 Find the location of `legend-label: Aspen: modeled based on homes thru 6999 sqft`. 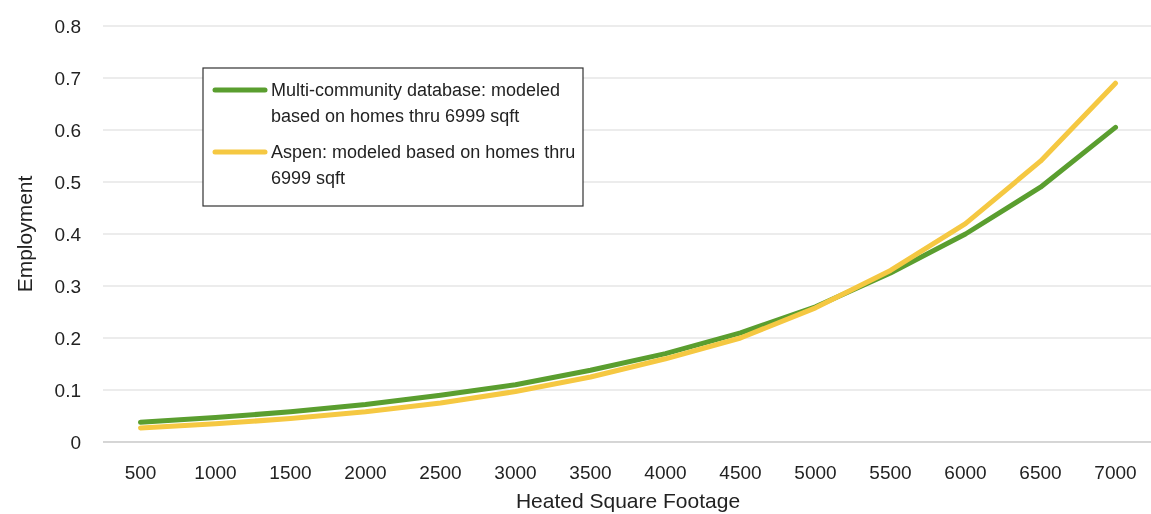

legend-label: Aspen: modeled based on homes thru 6999 sqft is located at coordinates (423, 165).